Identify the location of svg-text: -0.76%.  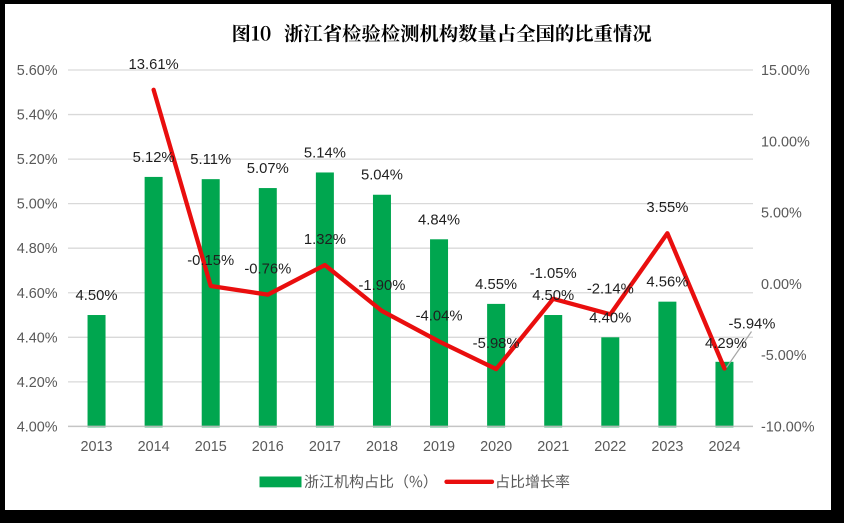
(267, 270).